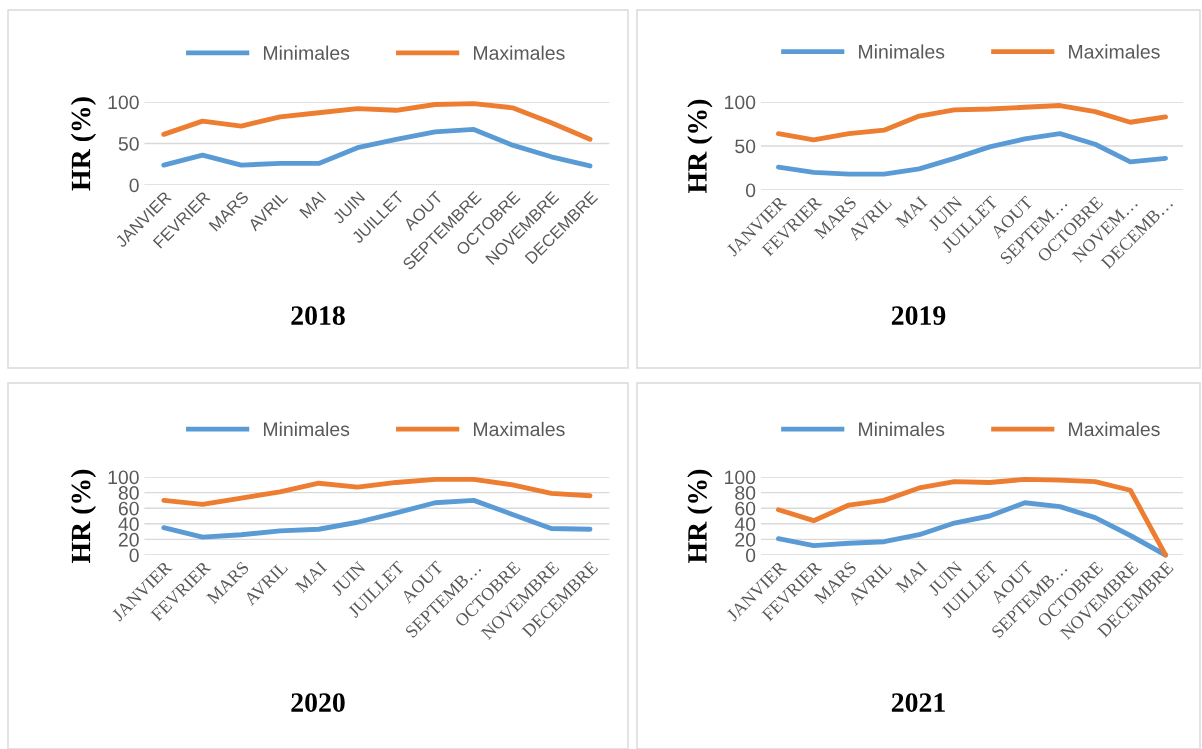 This screenshot has height=749, width=1202. Describe the element at coordinates (313, 205) in the screenshot. I see `x-tick-label: MAI` at that location.